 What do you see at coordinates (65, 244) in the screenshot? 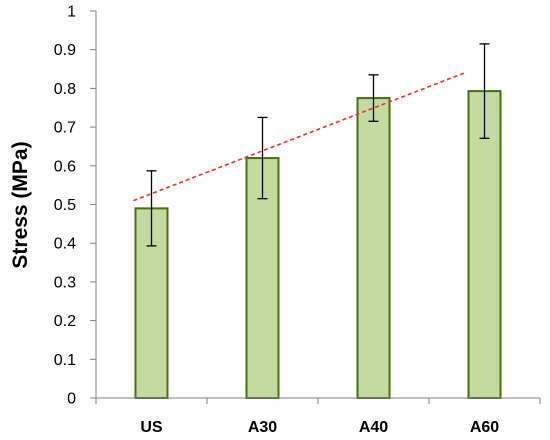
I see `y-tick-label: 0.4` at bounding box center [65, 244].